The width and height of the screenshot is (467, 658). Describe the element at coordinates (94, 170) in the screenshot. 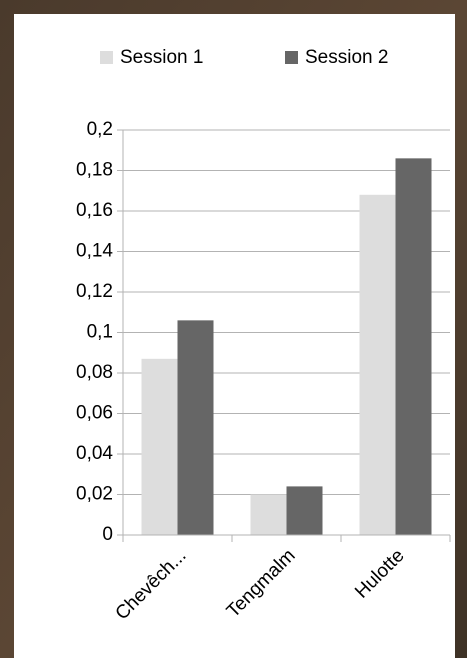

I see `y-tick-label: 0,18` at that location.